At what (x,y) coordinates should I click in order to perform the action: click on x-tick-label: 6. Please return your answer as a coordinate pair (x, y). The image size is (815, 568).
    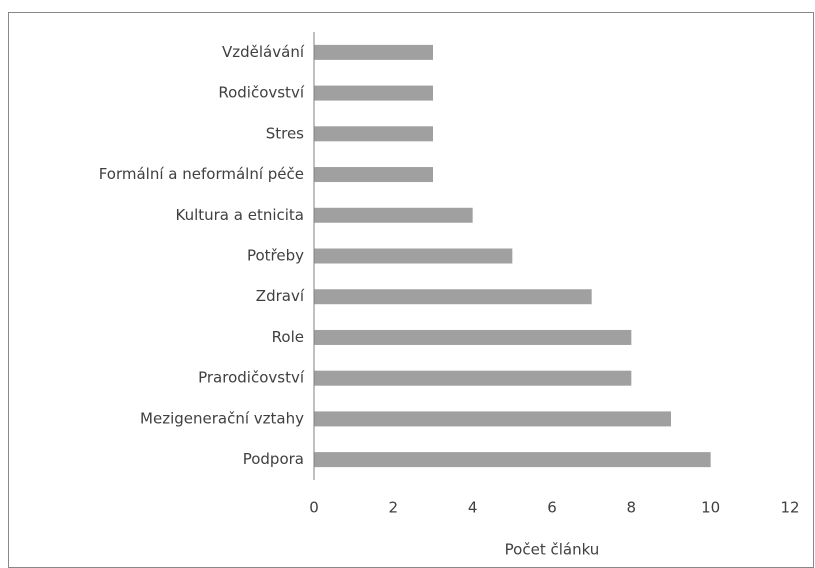
    Looking at the image, I should click on (552, 508).